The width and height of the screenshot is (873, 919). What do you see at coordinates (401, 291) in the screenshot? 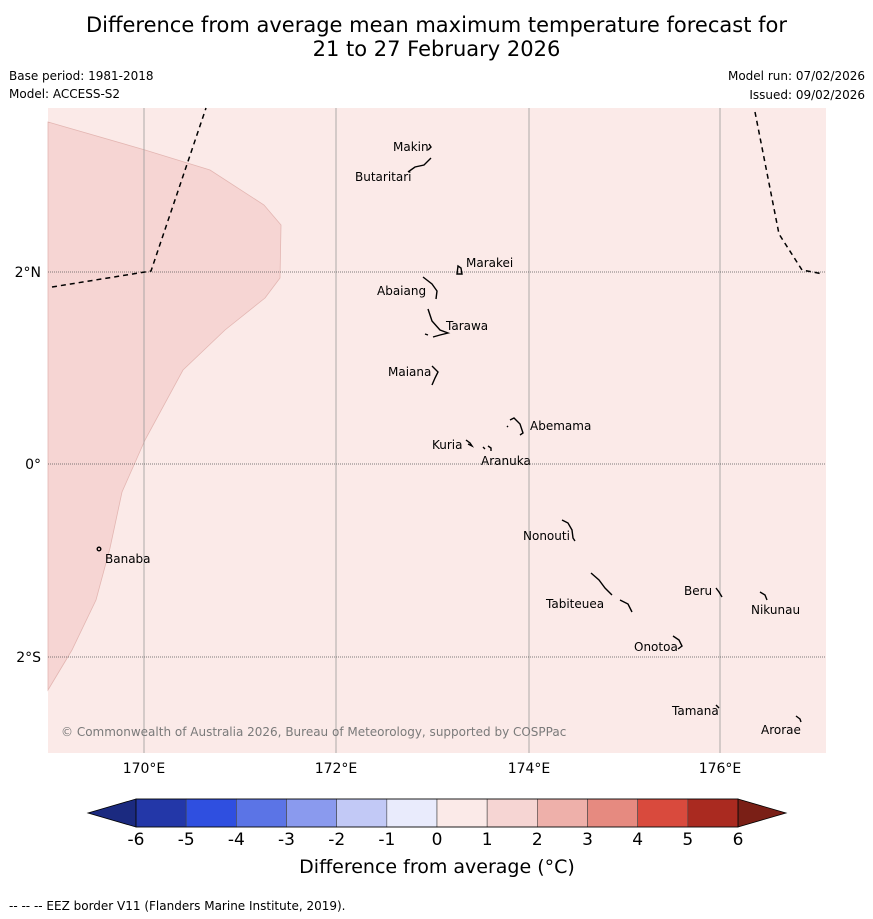
I see `place-label-abaiang: Abaiang` at bounding box center [401, 291].